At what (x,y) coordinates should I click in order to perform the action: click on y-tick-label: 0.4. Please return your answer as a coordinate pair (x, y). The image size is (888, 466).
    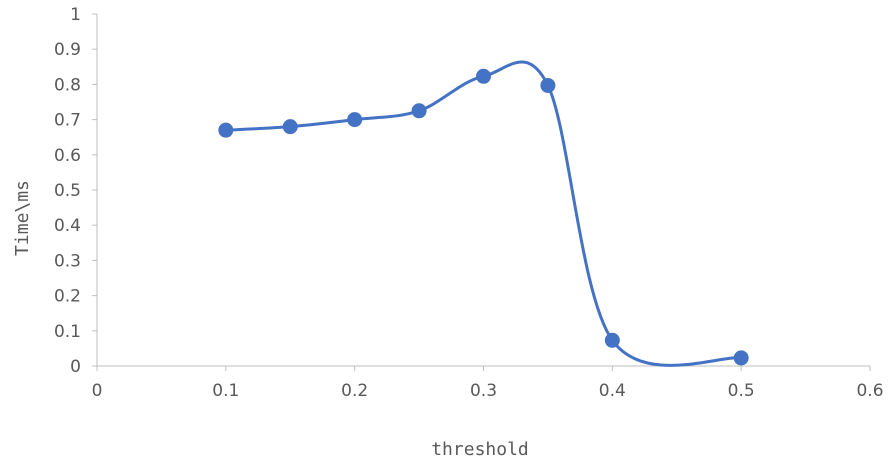
    Looking at the image, I should click on (67, 226).